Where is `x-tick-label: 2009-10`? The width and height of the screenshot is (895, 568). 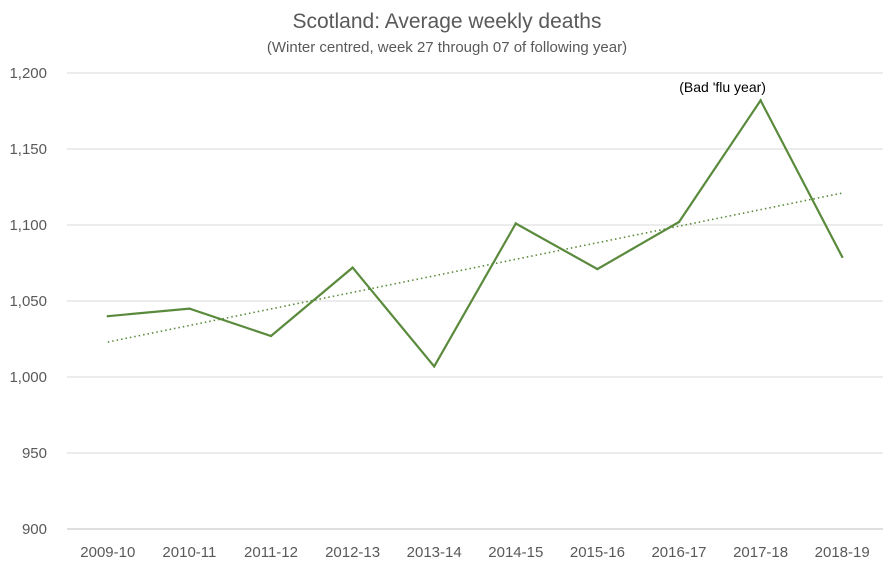 x-tick-label: 2009-10 is located at coordinates (107, 552).